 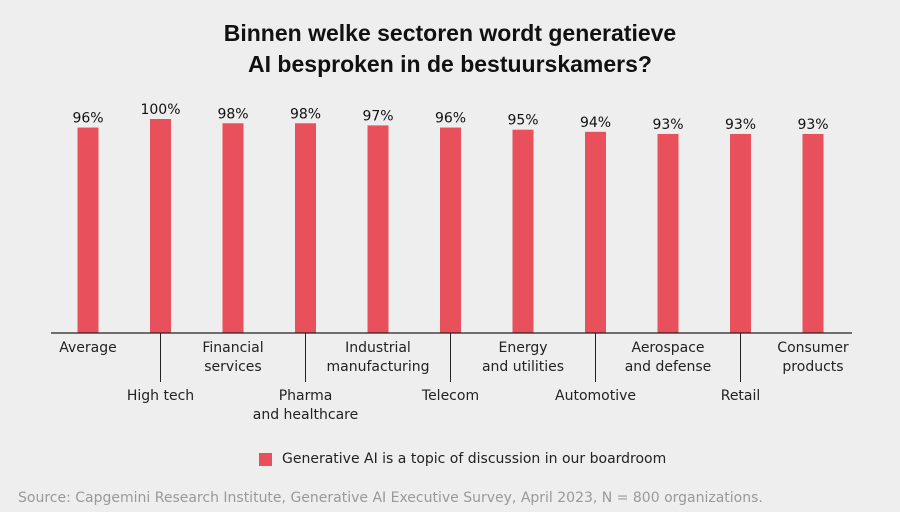 What do you see at coordinates (305, 415) in the screenshot?
I see `category-label: and healthcare` at bounding box center [305, 415].